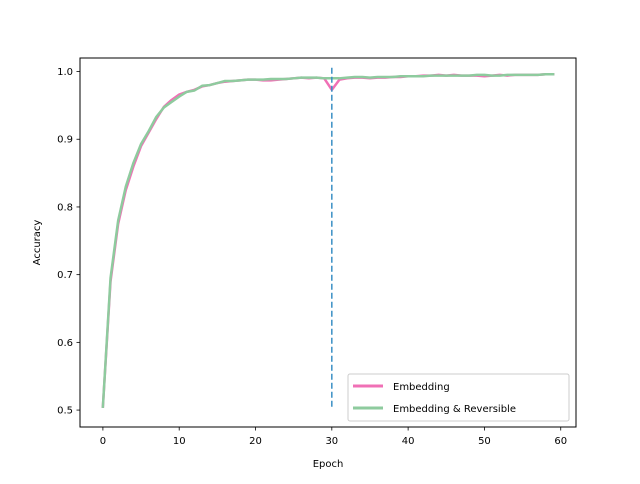 The height and width of the screenshot is (484, 640). Describe the element at coordinates (68, 242) in the screenshot. I see `y-axis-ticks: 0.5 0.6 0.7 0.8 0.9 1.0` at that location.